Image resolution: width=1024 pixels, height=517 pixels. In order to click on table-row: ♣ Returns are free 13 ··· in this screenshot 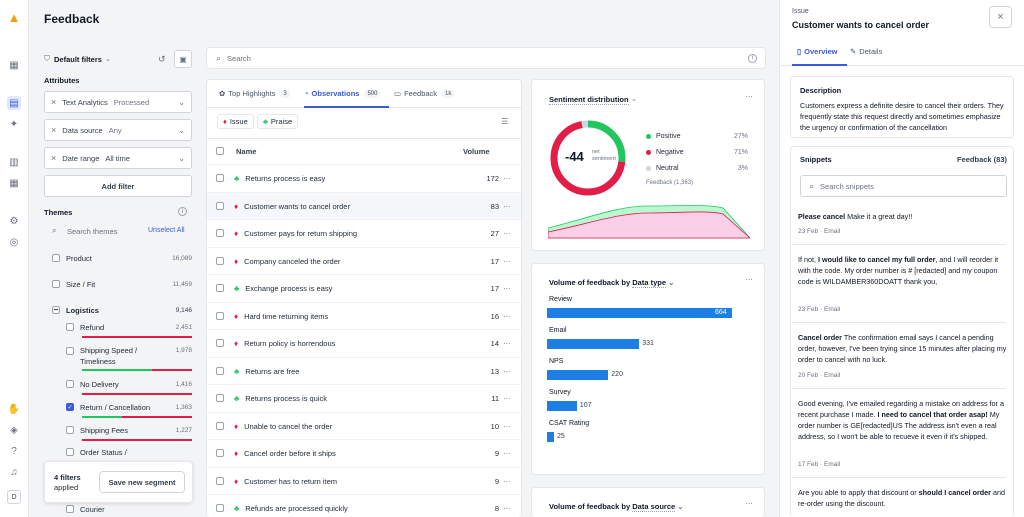, I will do `click(364, 370)`.